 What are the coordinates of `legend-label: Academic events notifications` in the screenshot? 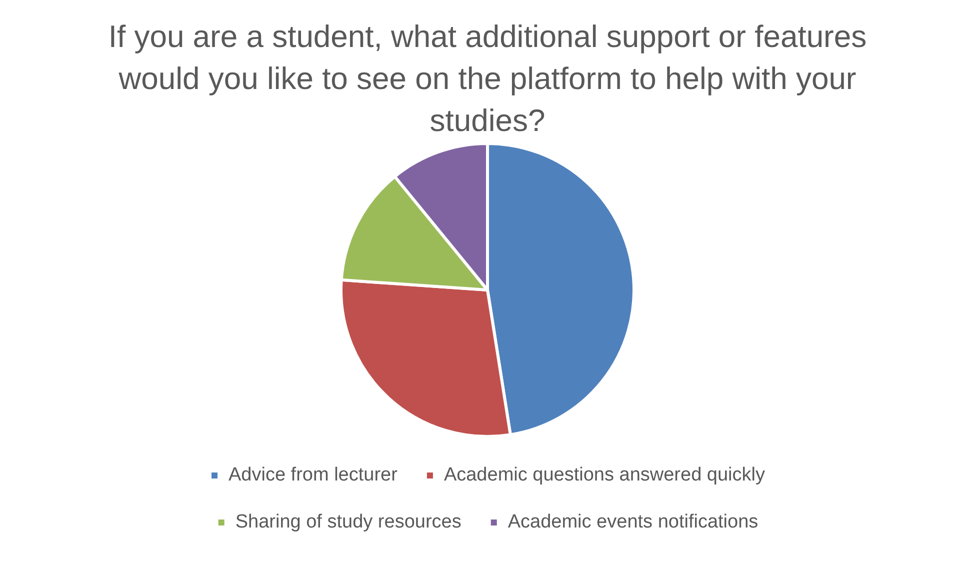 It's located at (633, 522).